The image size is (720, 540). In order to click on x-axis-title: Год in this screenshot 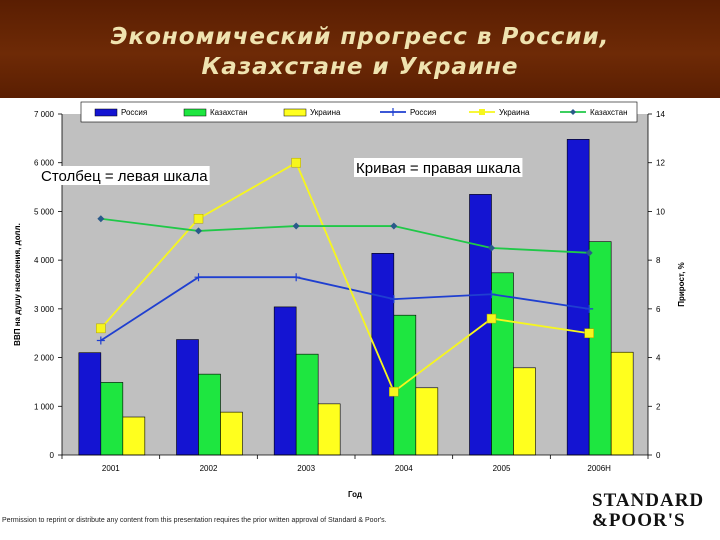, I will do `click(355, 494)`.